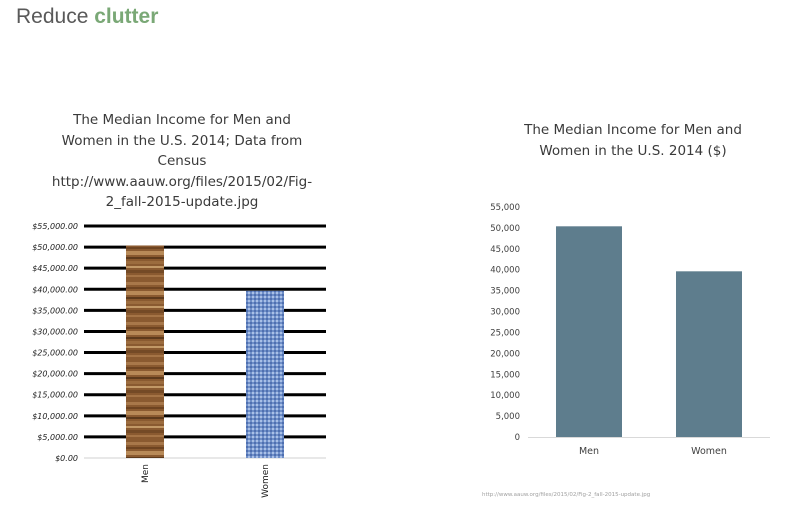 This screenshot has height=514, width=798. Describe the element at coordinates (66, 458) in the screenshot. I see `y-tick-label: $0.00` at that location.